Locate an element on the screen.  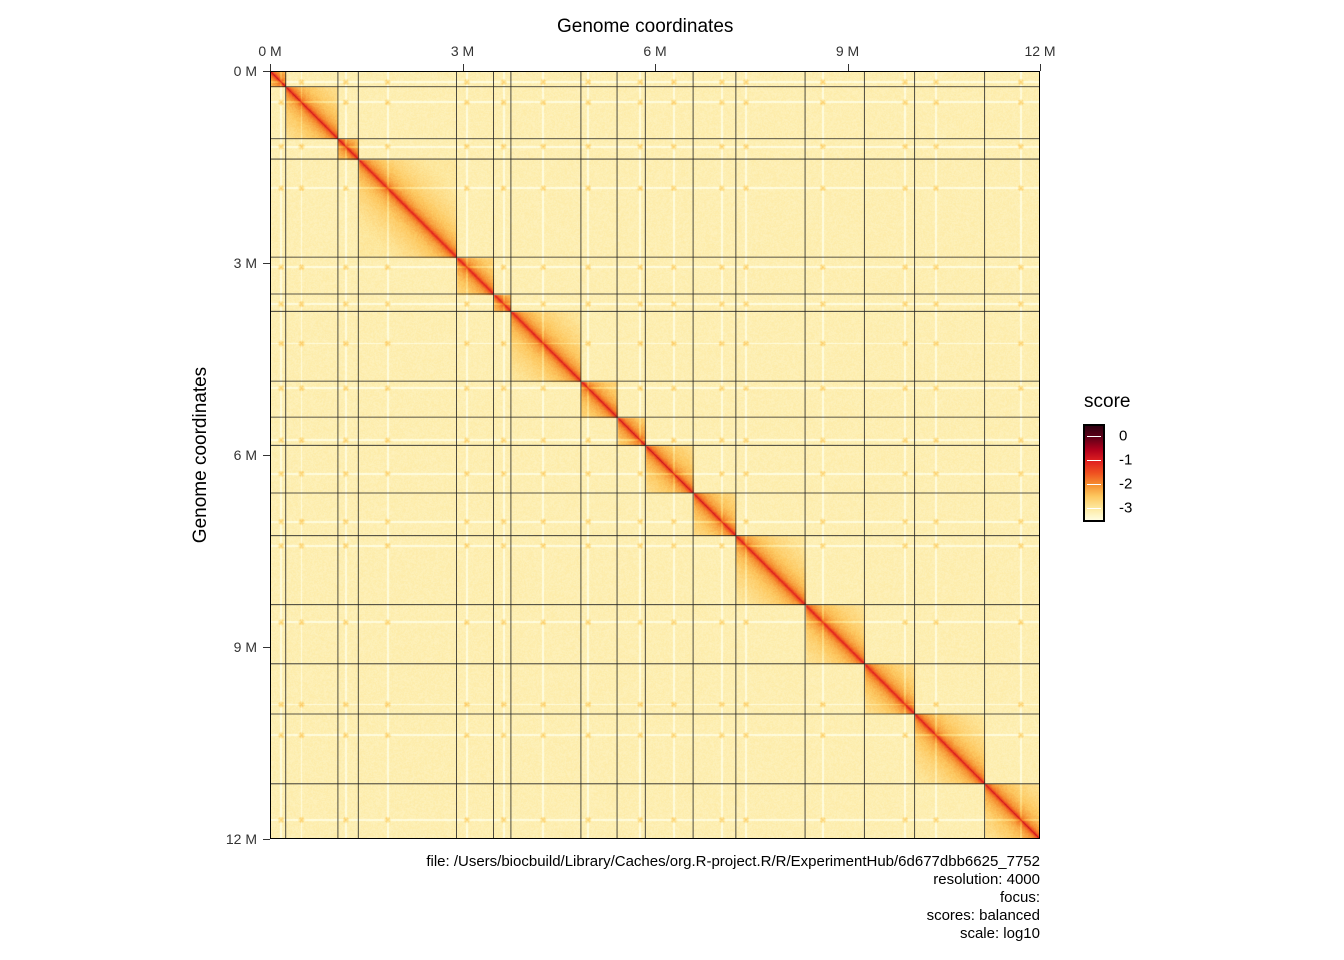
caption-focus: focus: is located at coordinates (1019, 897).